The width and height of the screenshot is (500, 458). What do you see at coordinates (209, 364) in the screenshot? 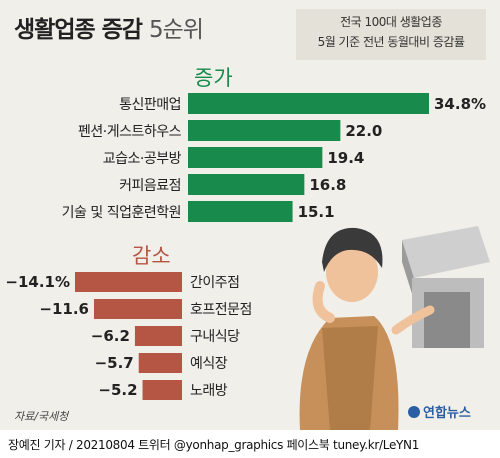
I see `decrease-category-label: 예식장` at bounding box center [209, 364].